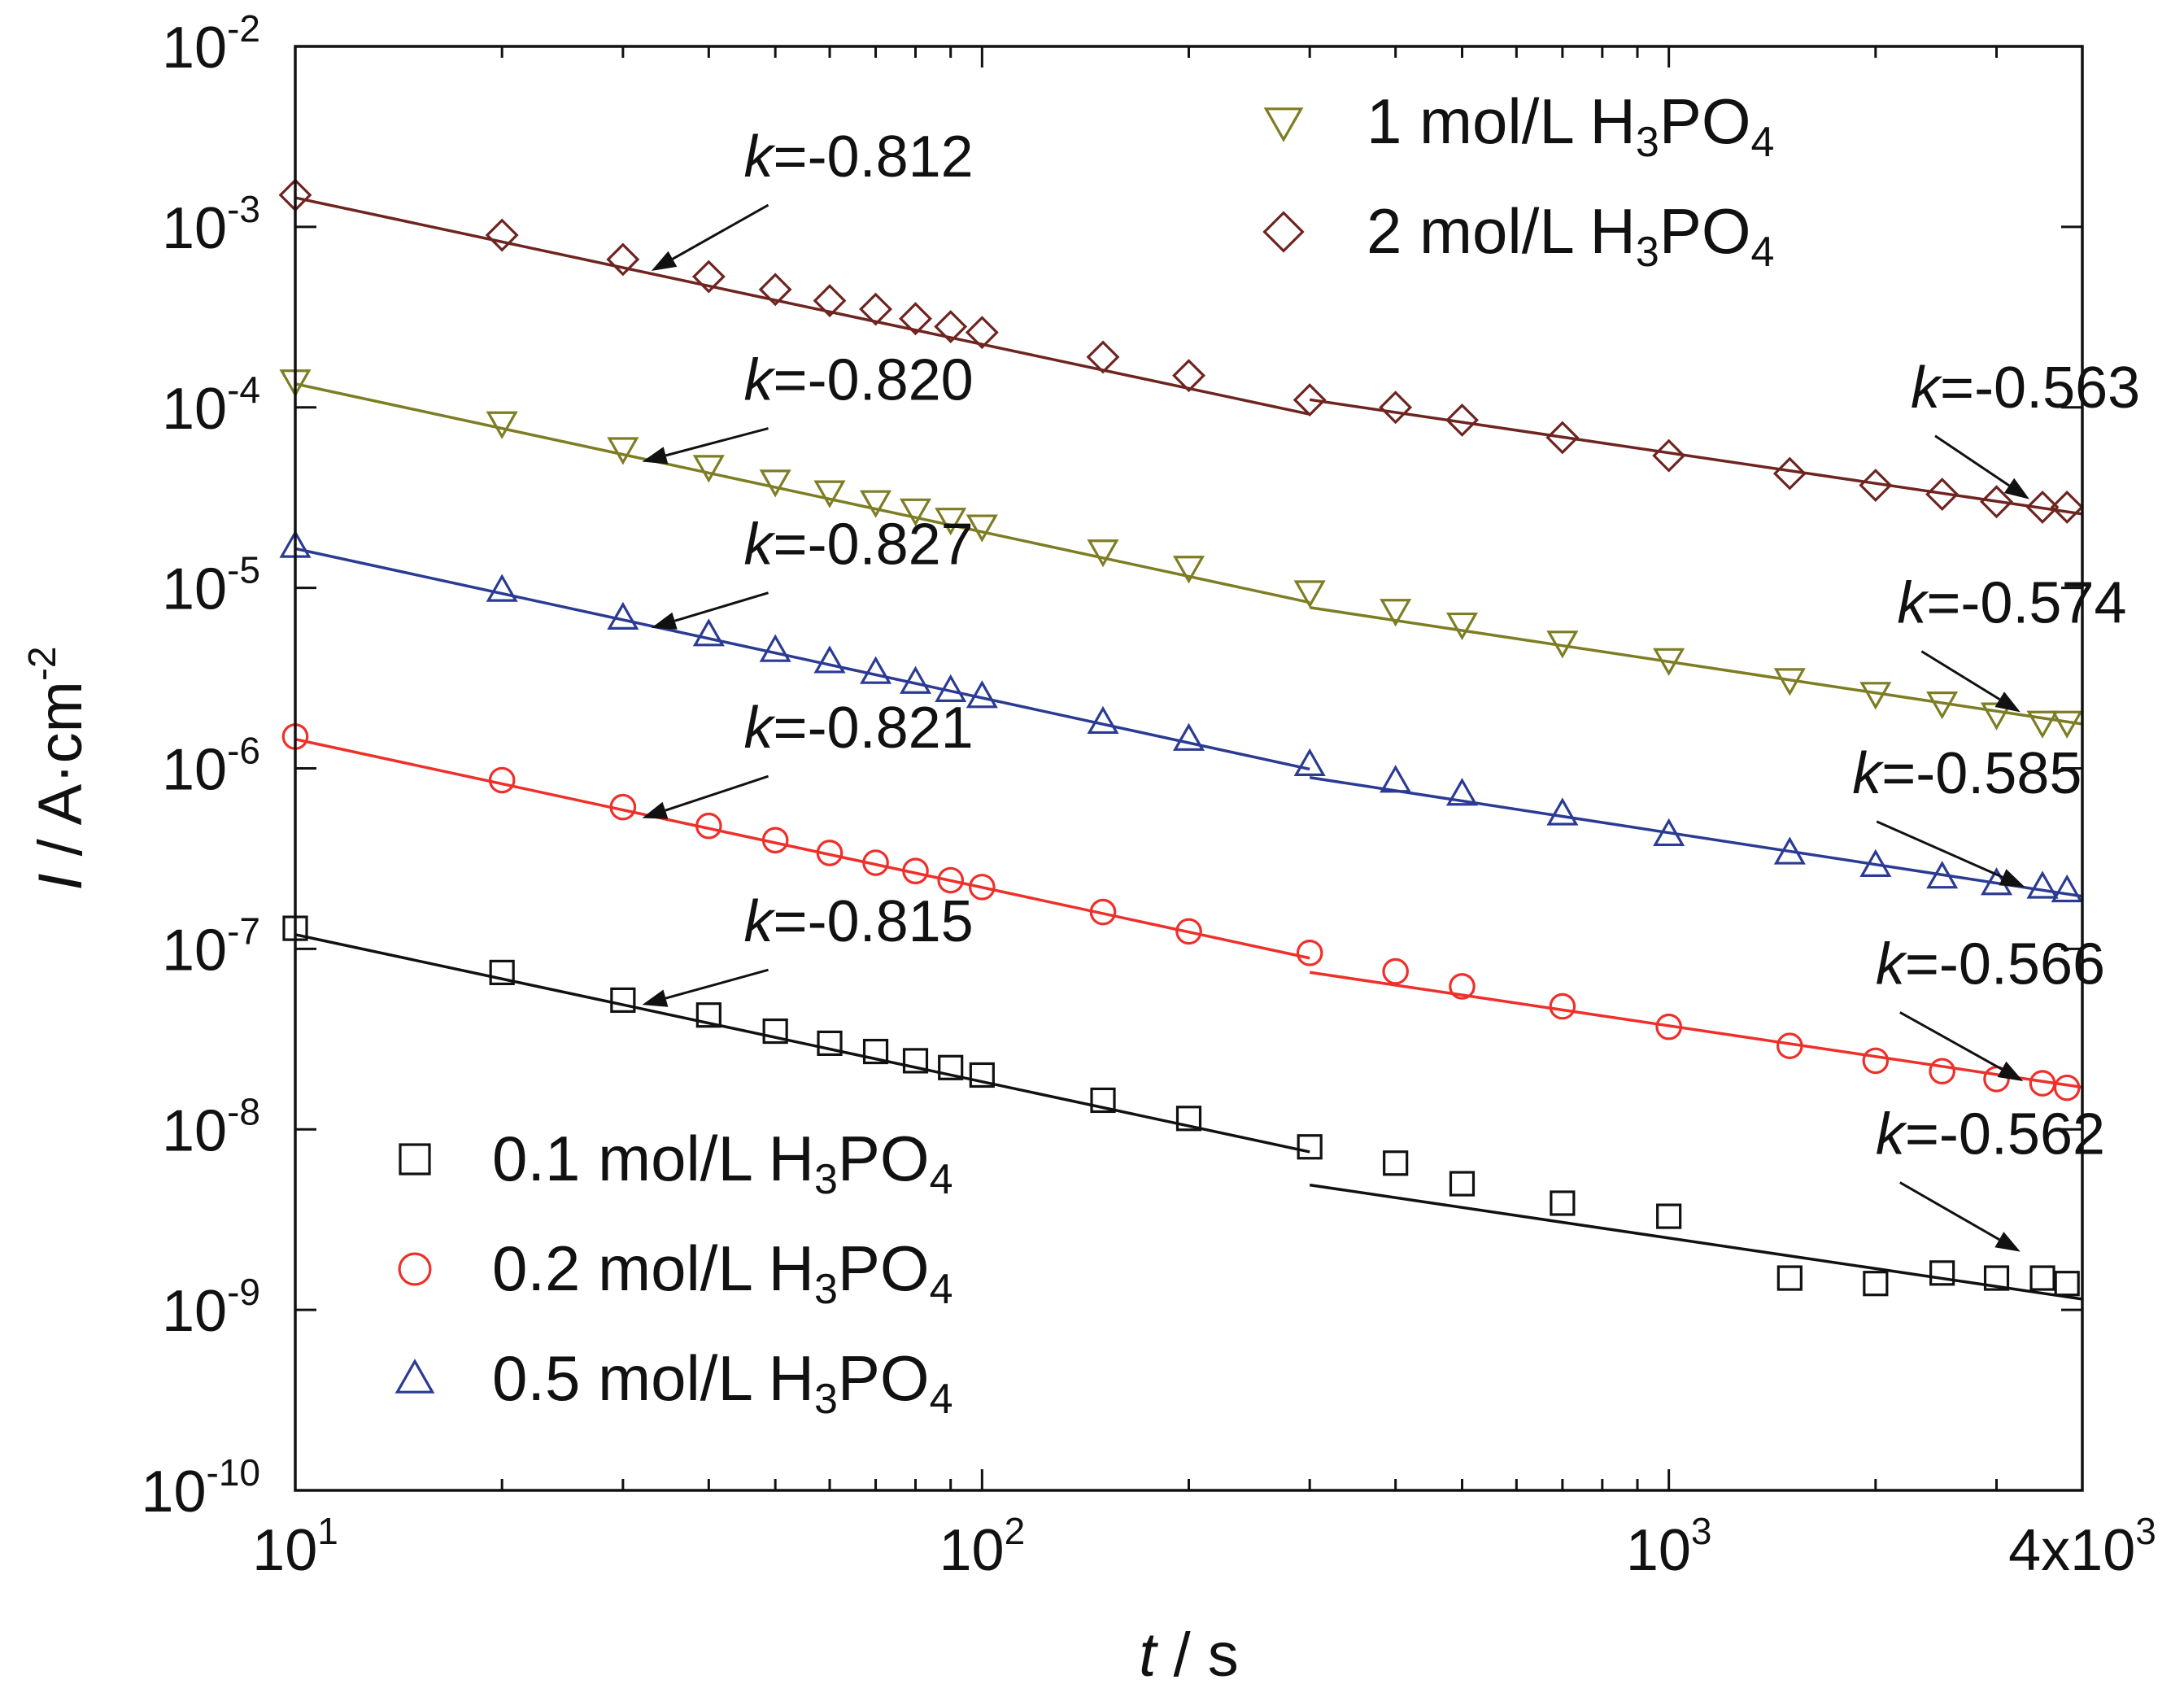 The height and width of the screenshot is (1697, 2184). Describe the element at coordinates (1284, 124) in the screenshot. I see `marker-triangle-down` at that location.